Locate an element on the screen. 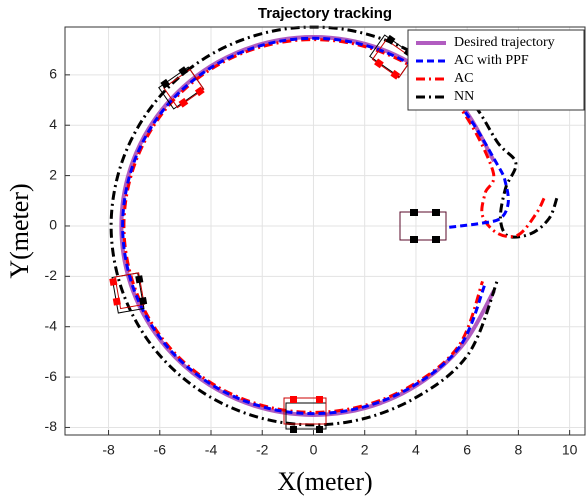 This screenshot has width=587, height=499. y-tick-label: -2 is located at coordinates (51, 275).